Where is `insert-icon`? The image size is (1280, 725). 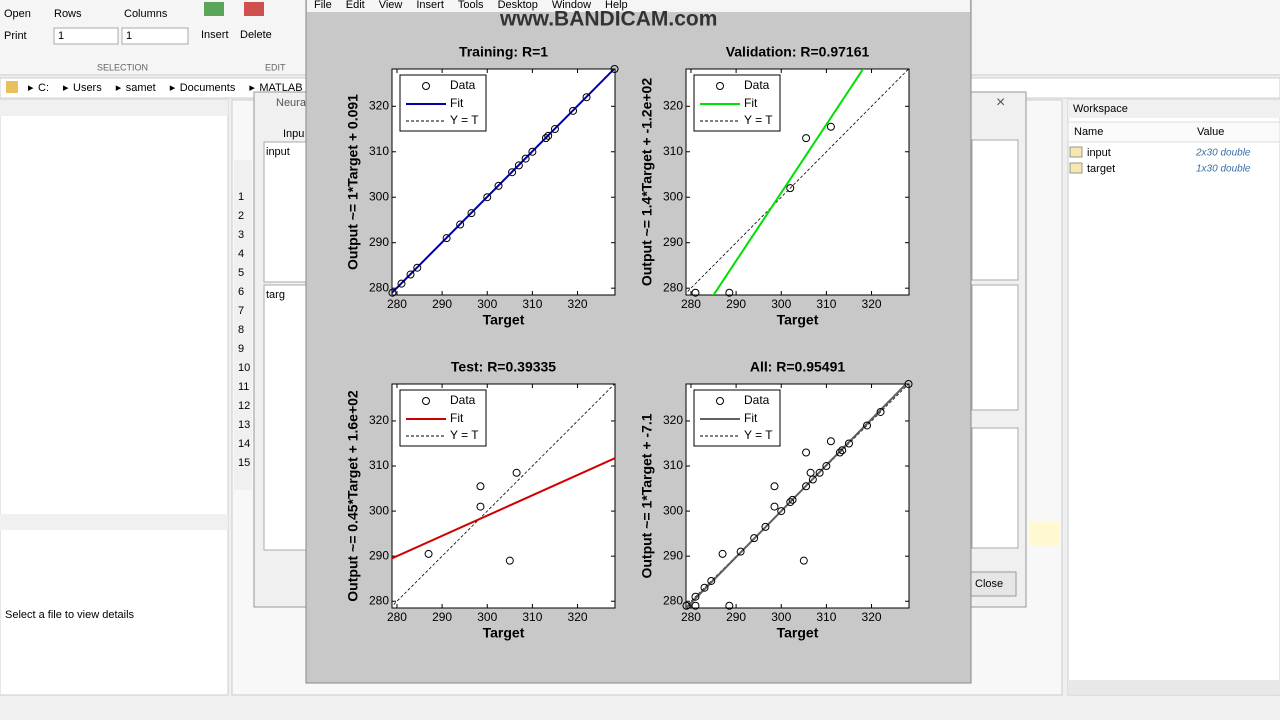 insert-icon is located at coordinates (214, 9).